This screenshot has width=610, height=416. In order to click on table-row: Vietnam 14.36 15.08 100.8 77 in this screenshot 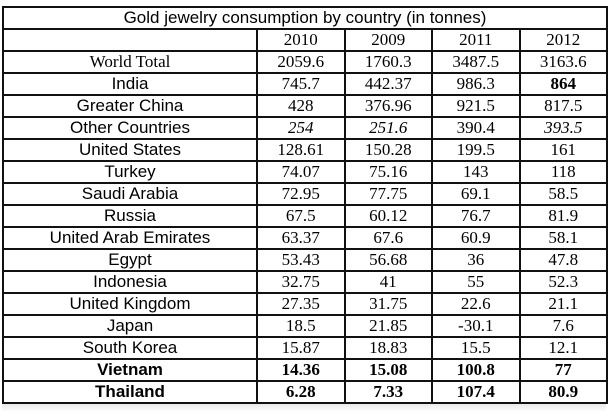, I will do `click(305, 370)`.